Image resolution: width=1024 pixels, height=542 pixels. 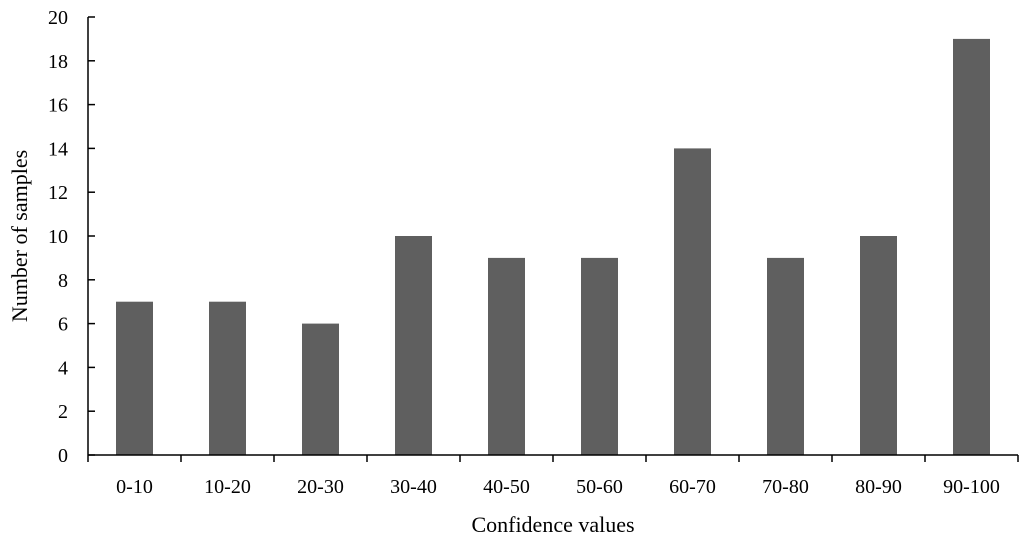 What do you see at coordinates (552, 524) in the screenshot?
I see `x-axis-title: Confidence values` at bounding box center [552, 524].